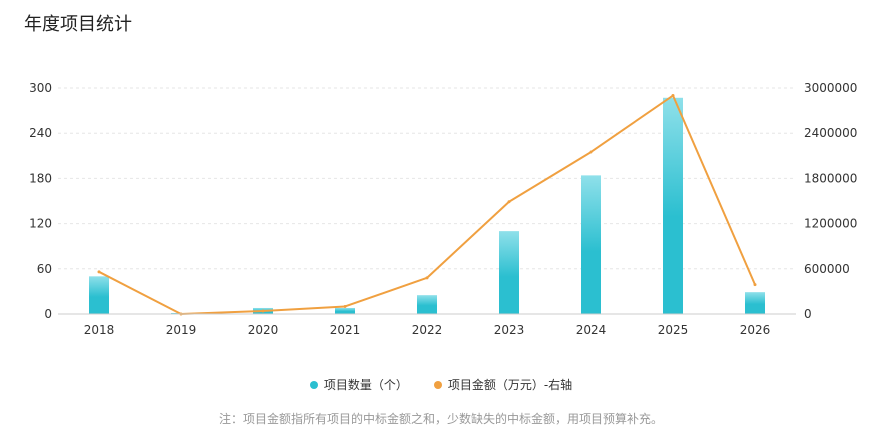 This screenshot has width=882, height=438. What do you see at coordinates (755, 330) in the screenshot?
I see `x-tick-label: 2026` at bounding box center [755, 330].